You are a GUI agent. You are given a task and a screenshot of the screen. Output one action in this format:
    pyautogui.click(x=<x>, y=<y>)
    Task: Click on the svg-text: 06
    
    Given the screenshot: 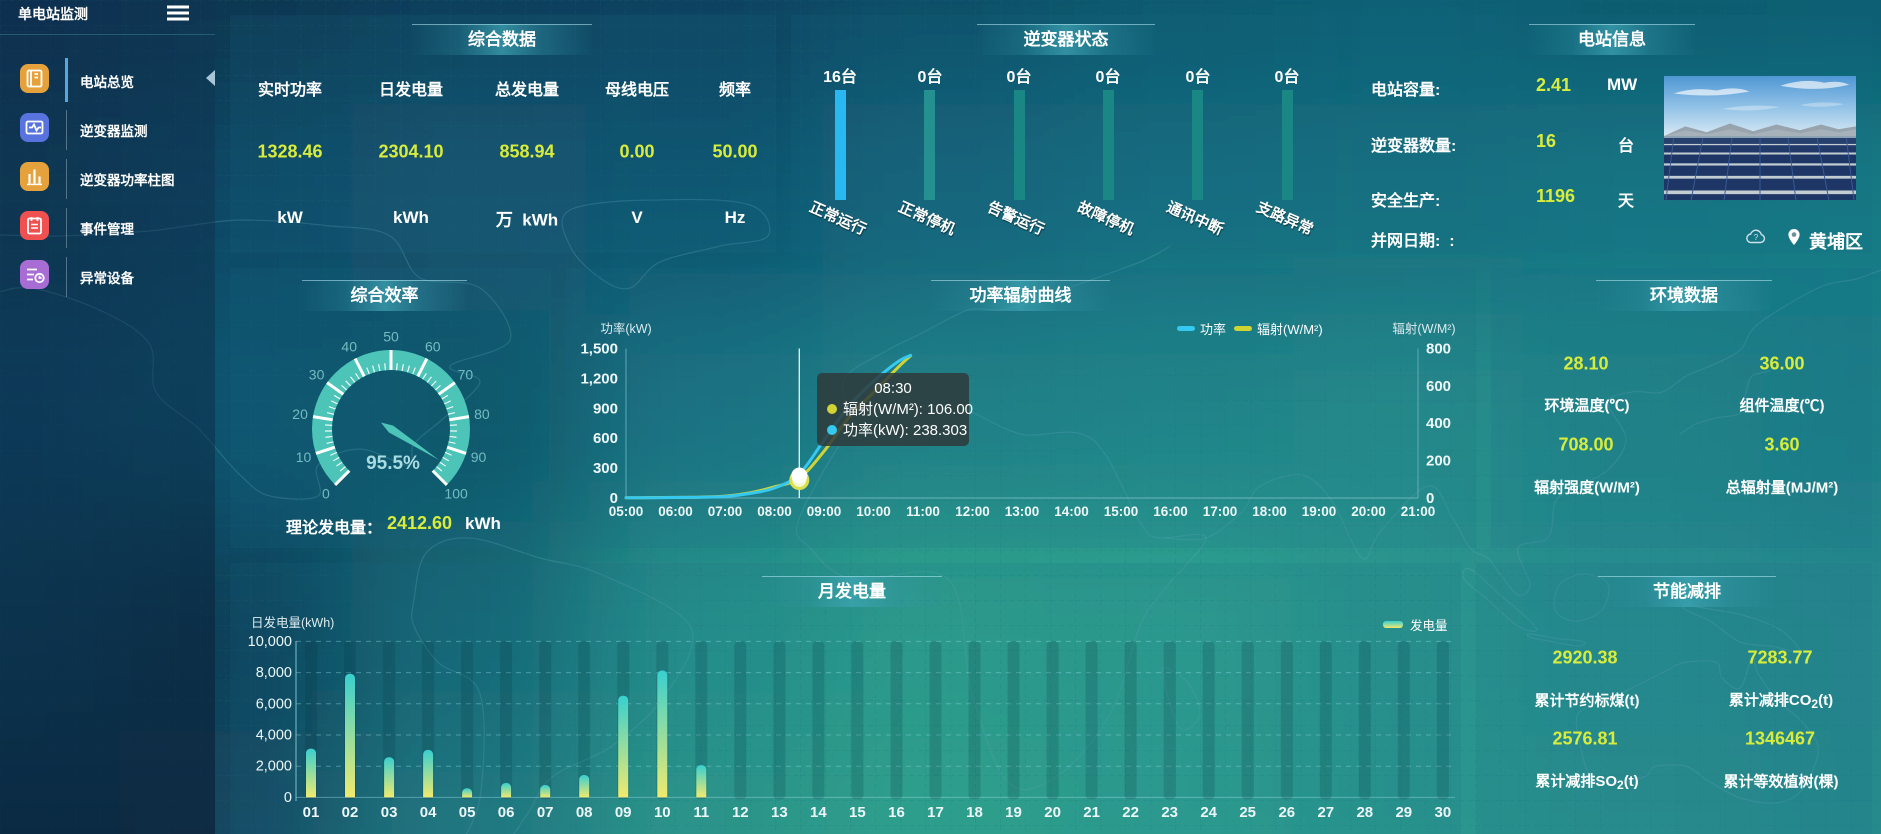 What is the action you would take?
    pyautogui.click(x=506, y=812)
    